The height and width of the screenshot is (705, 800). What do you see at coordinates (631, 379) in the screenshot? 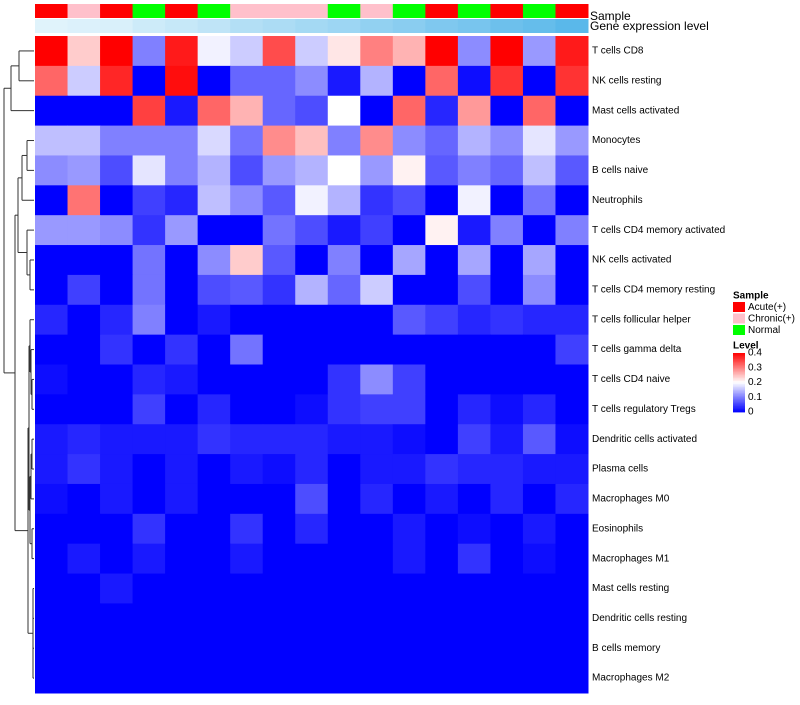
I see `row-label: T cells CD4 naive` at bounding box center [631, 379].